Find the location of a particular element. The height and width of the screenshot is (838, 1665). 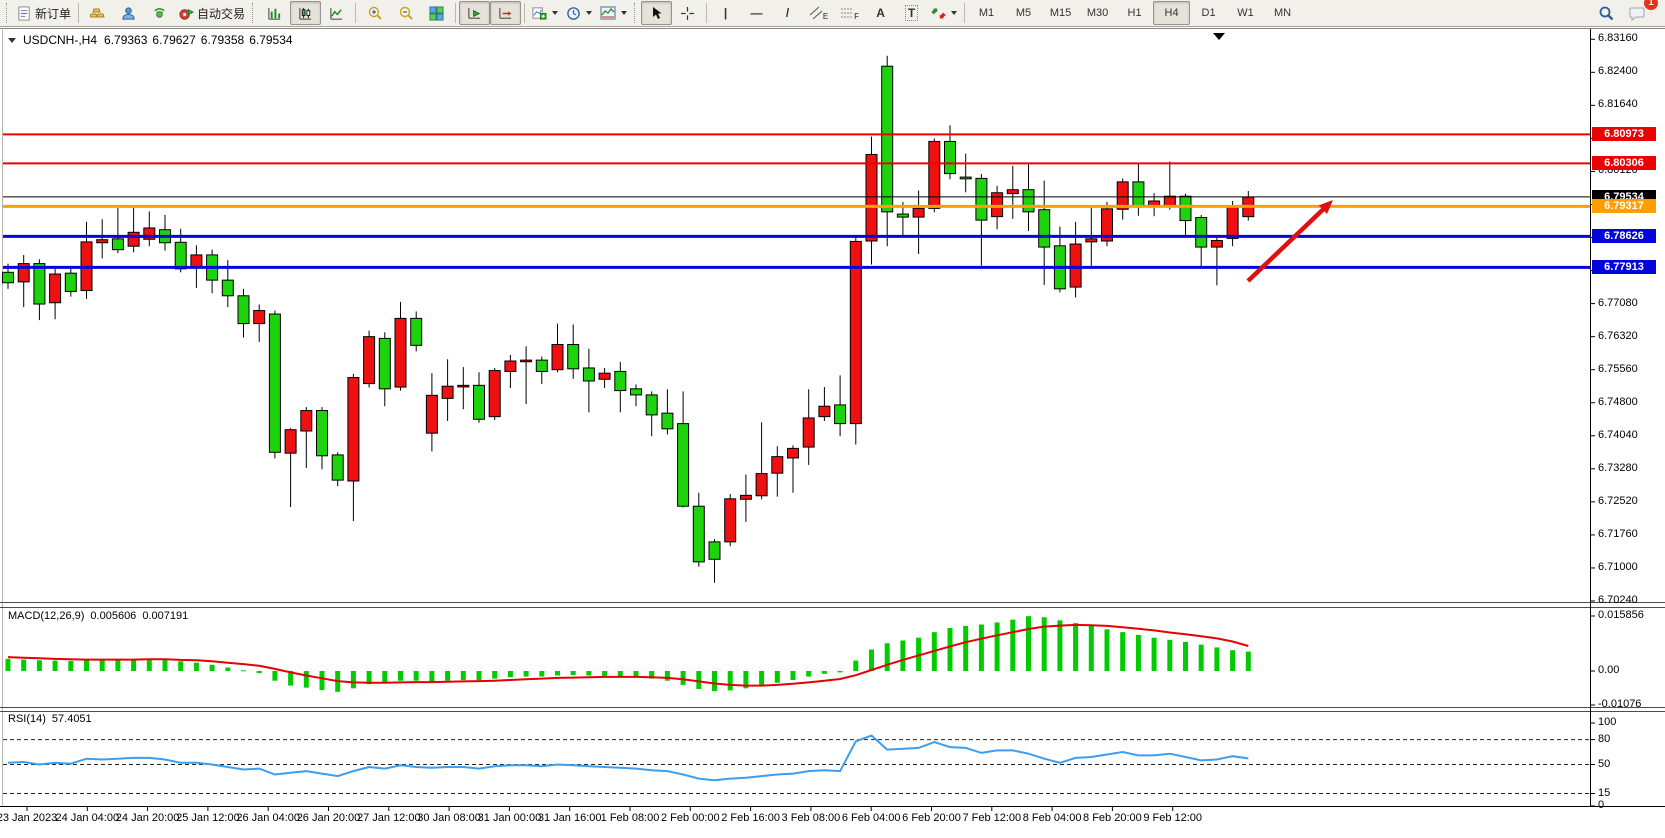

time-axis-label: 8 Feb 20:00 is located at coordinates (1112, 818).